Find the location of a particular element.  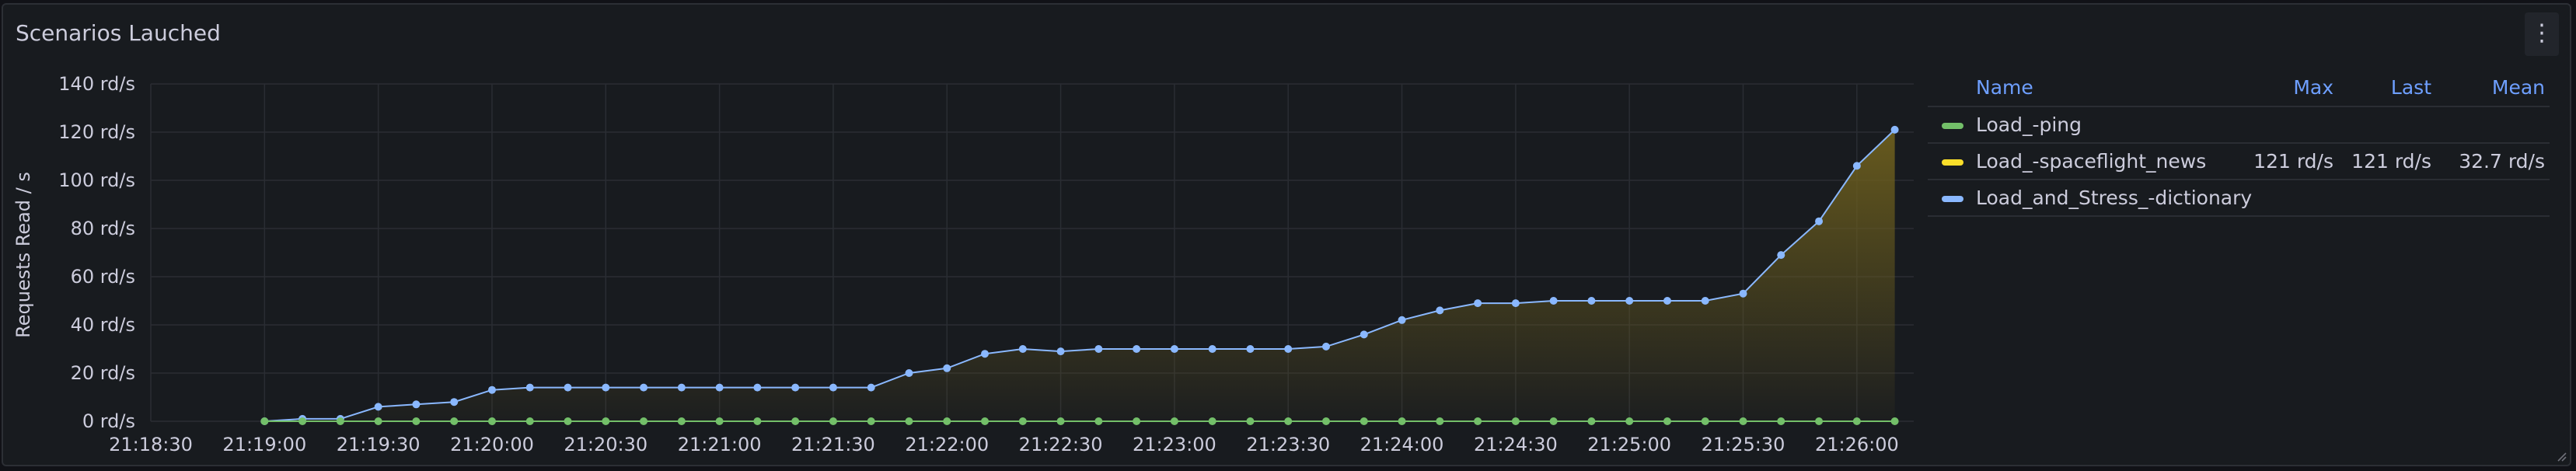

x-tick-label: 21:18:30 is located at coordinates (151, 445).